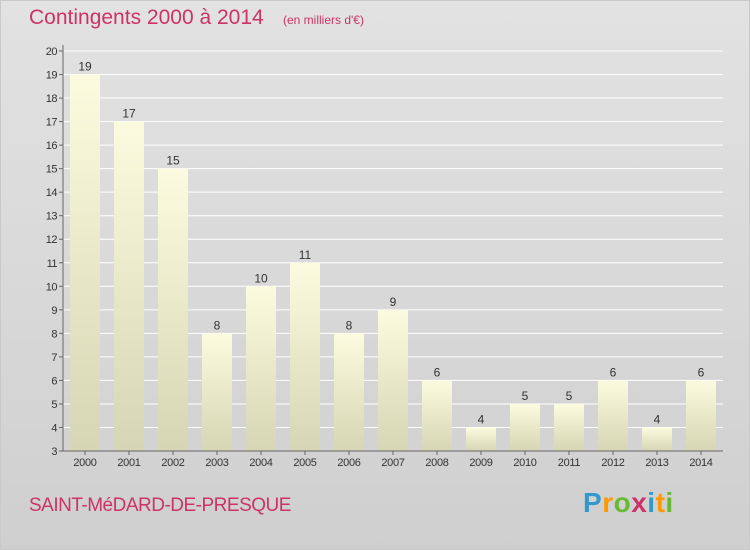 The image size is (750, 550). I want to click on bar-value-label: 15, so click(173, 161).